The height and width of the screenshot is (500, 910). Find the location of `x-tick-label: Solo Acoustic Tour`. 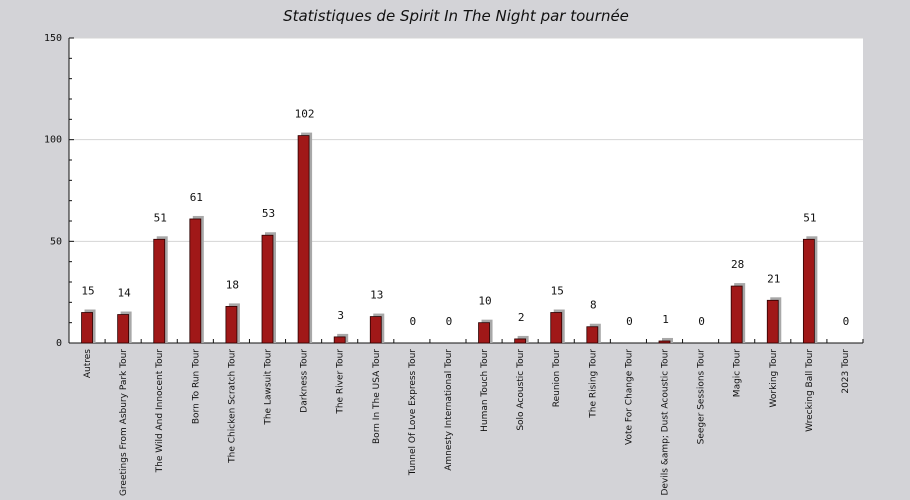

x-tick-label: Solo Acoustic Tour is located at coordinates (521, 390).